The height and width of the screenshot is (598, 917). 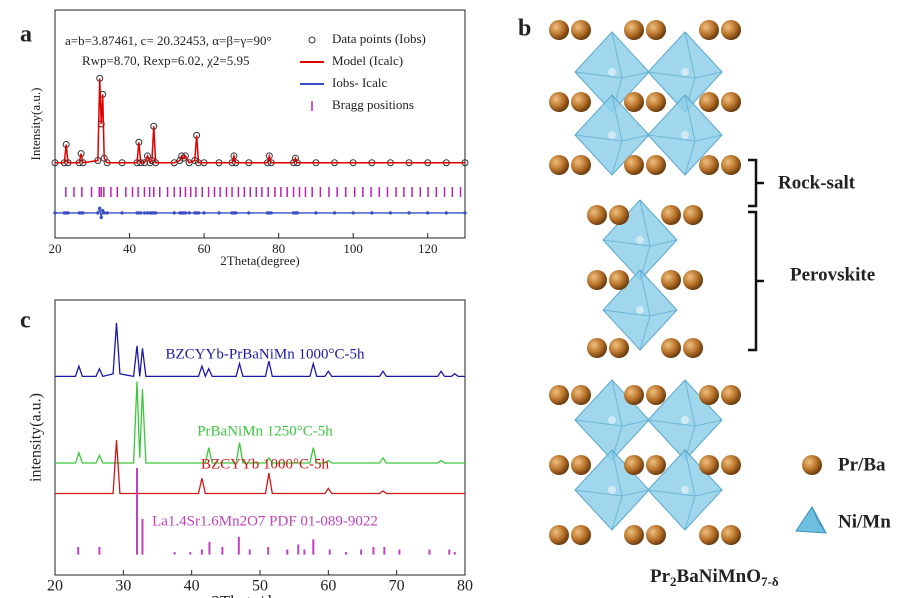 What do you see at coordinates (719, 576) in the screenshot?
I see `formula-part: BaNiMnO` at bounding box center [719, 576].